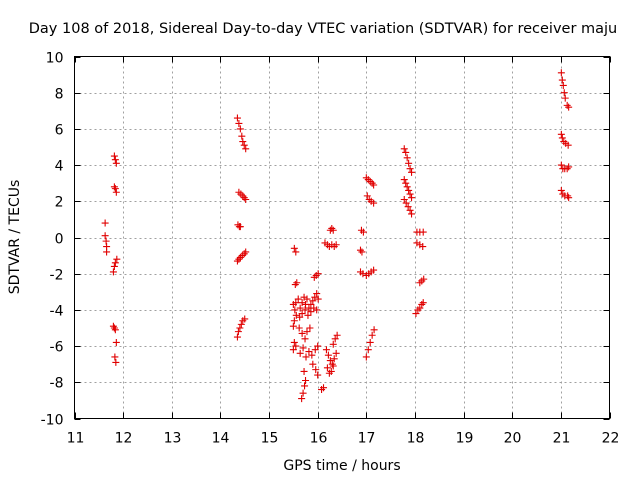 Image resolution: width=640 pixels, height=480 pixels. Describe the element at coordinates (57, 312) in the screenshot. I see `y-tick-label: -4` at that location.